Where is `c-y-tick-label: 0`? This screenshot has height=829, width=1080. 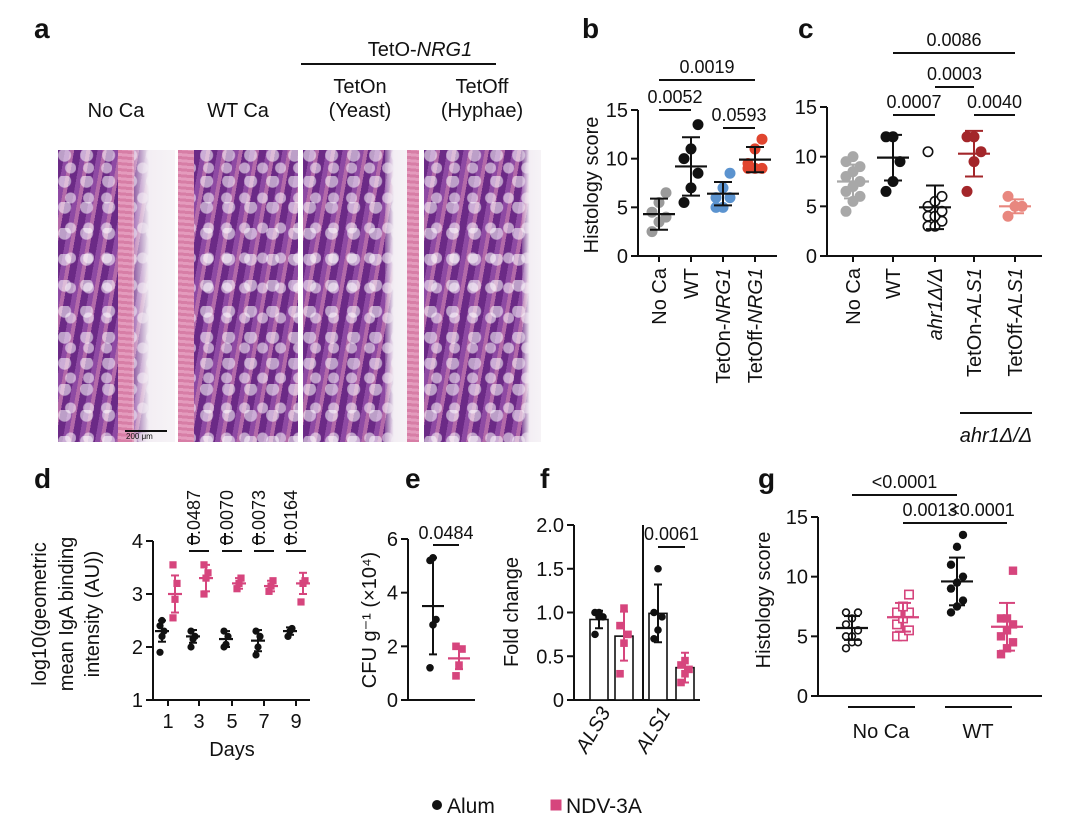
c-y-tick-label: 0 is located at coordinates (811, 257).